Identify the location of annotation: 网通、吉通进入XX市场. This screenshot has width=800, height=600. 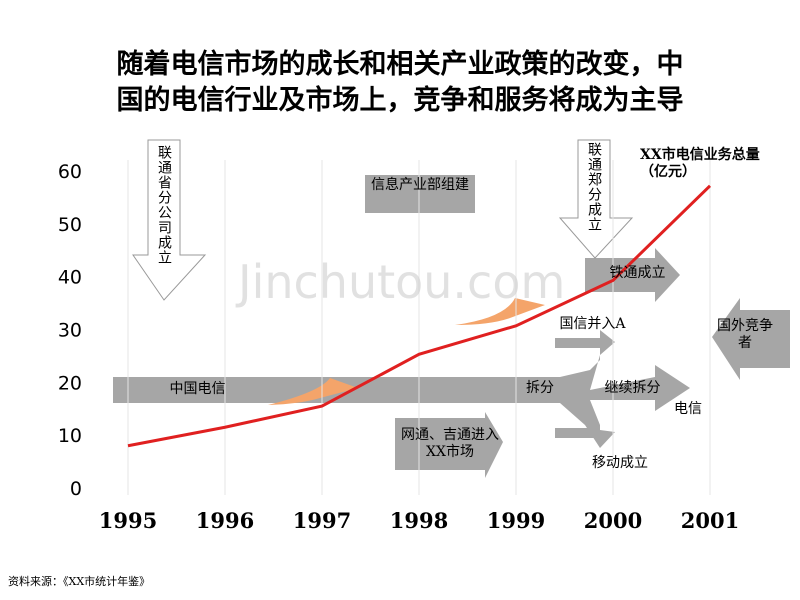
(450, 443).